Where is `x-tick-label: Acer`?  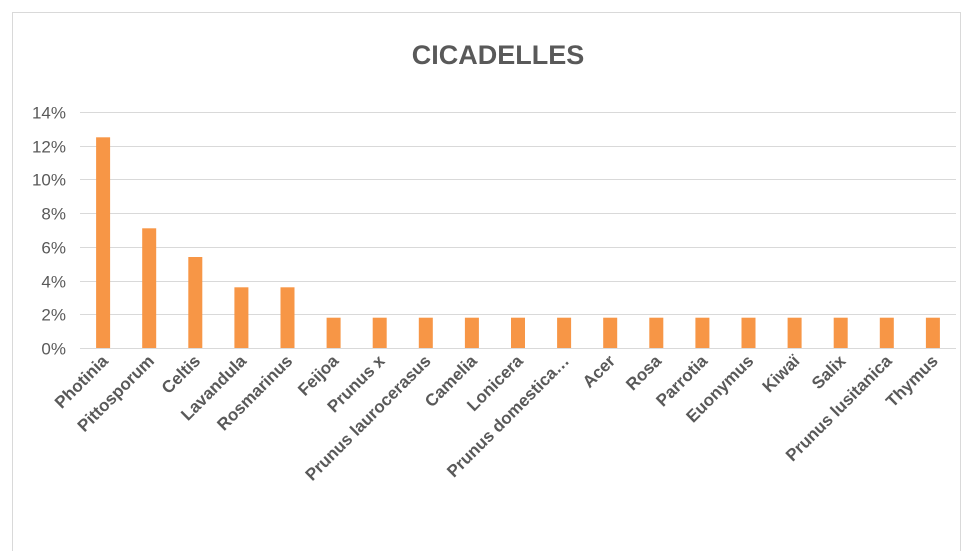
x-tick-label: Acer is located at coordinates (599, 371).